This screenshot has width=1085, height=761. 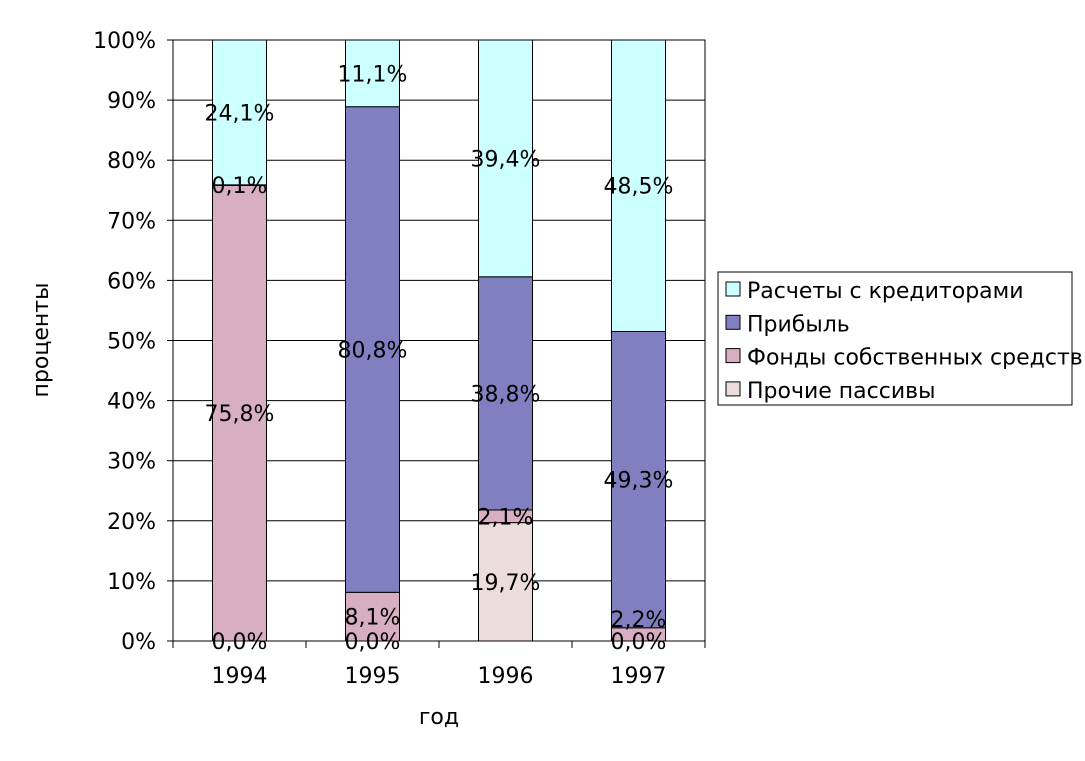 I want to click on legend-frame, so click(x=895, y=338).